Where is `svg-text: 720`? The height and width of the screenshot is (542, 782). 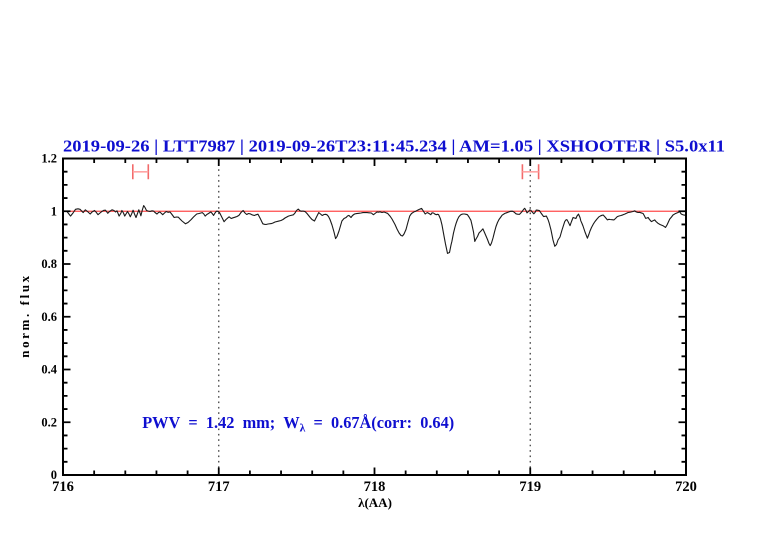
svg-text: 720 is located at coordinates (686, 487).